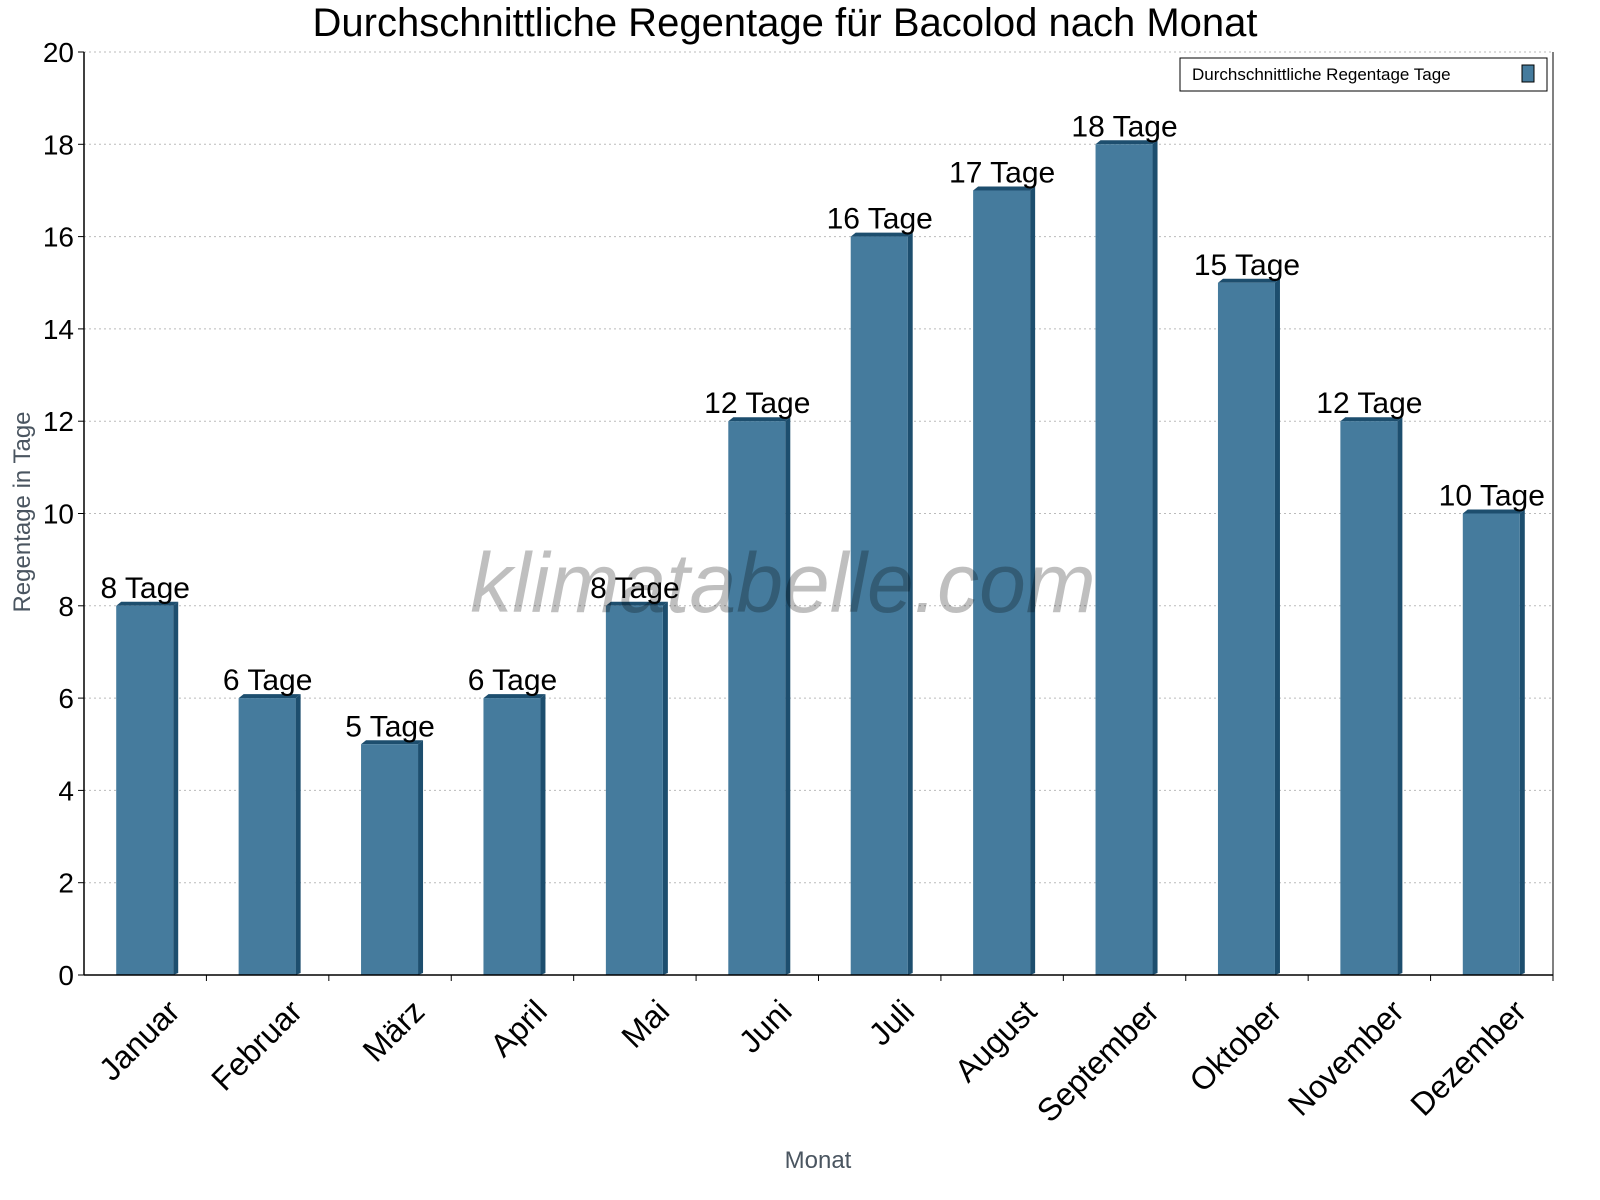  I want to click on x-tick-label: Februar, so click(256, 1045).